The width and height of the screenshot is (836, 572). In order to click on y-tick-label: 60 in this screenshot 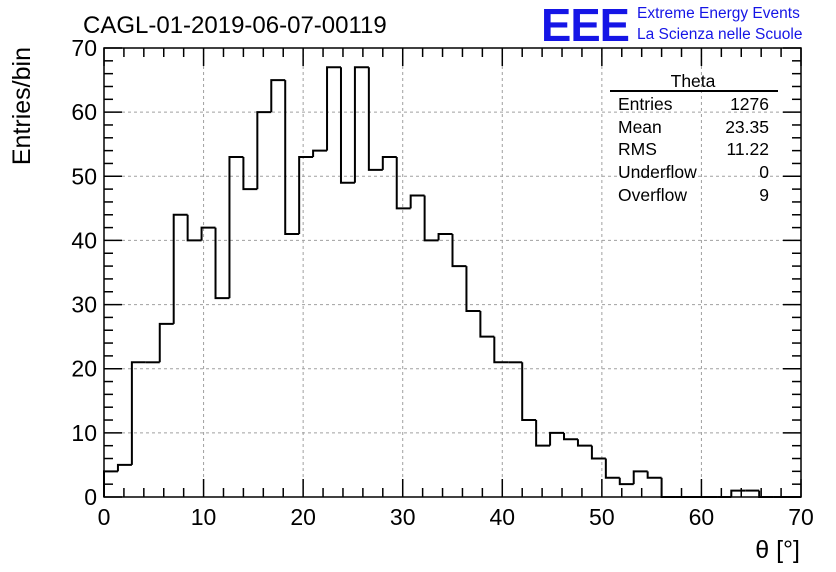, I will do `click(84, 112)`.